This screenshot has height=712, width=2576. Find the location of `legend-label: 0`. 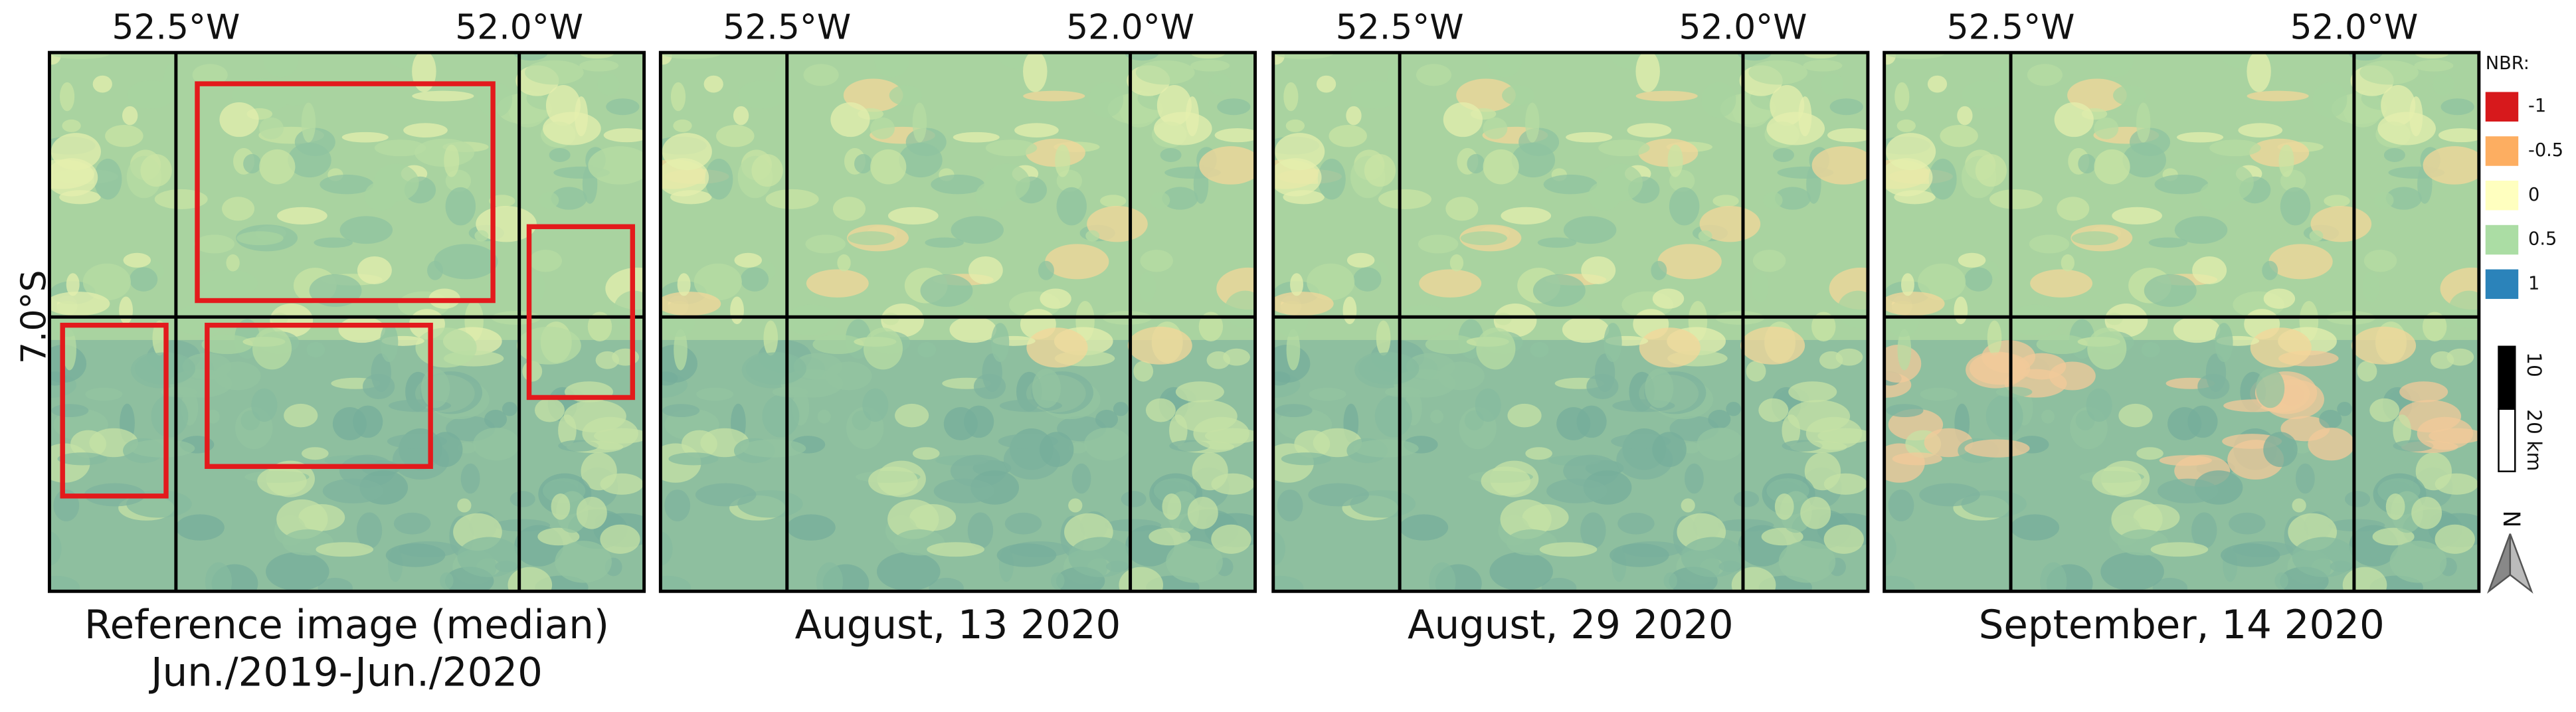

legend-label: 0 is located at coordinates (2533, 195).